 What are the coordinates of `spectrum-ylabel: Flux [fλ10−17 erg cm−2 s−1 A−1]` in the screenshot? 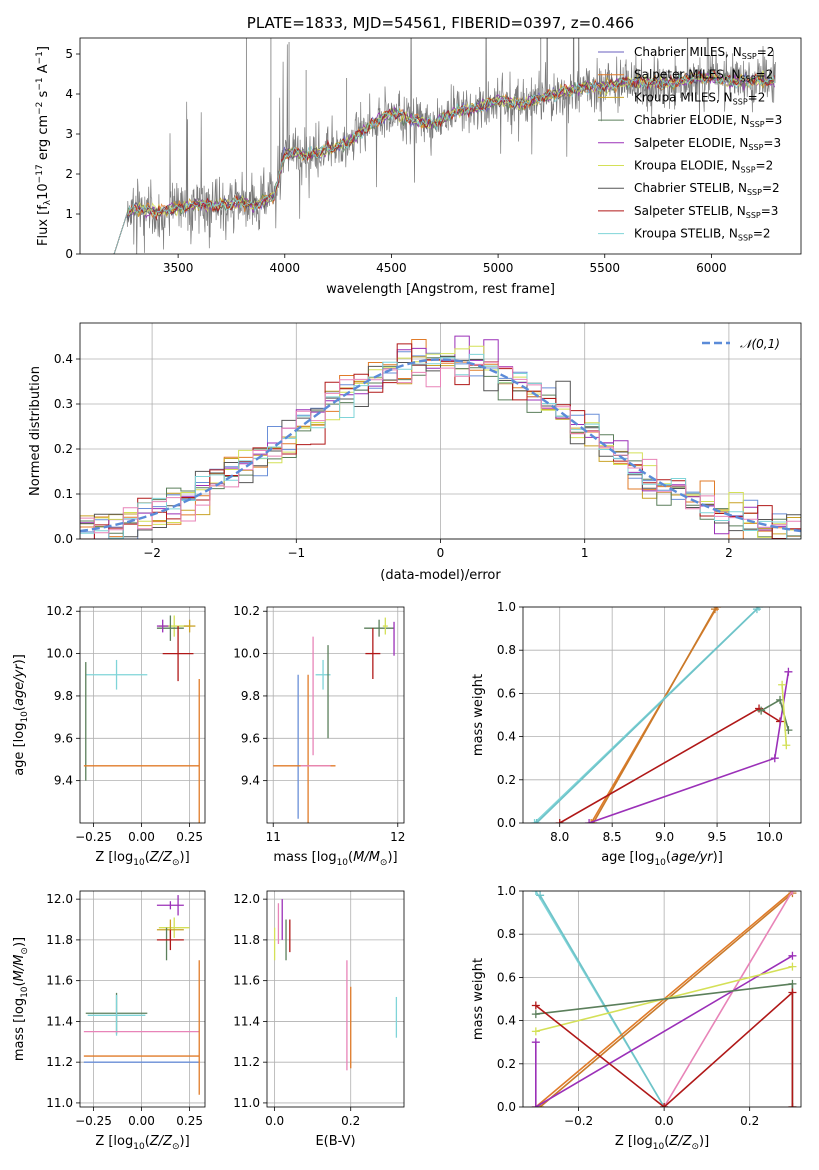 It's located at (44, 146).